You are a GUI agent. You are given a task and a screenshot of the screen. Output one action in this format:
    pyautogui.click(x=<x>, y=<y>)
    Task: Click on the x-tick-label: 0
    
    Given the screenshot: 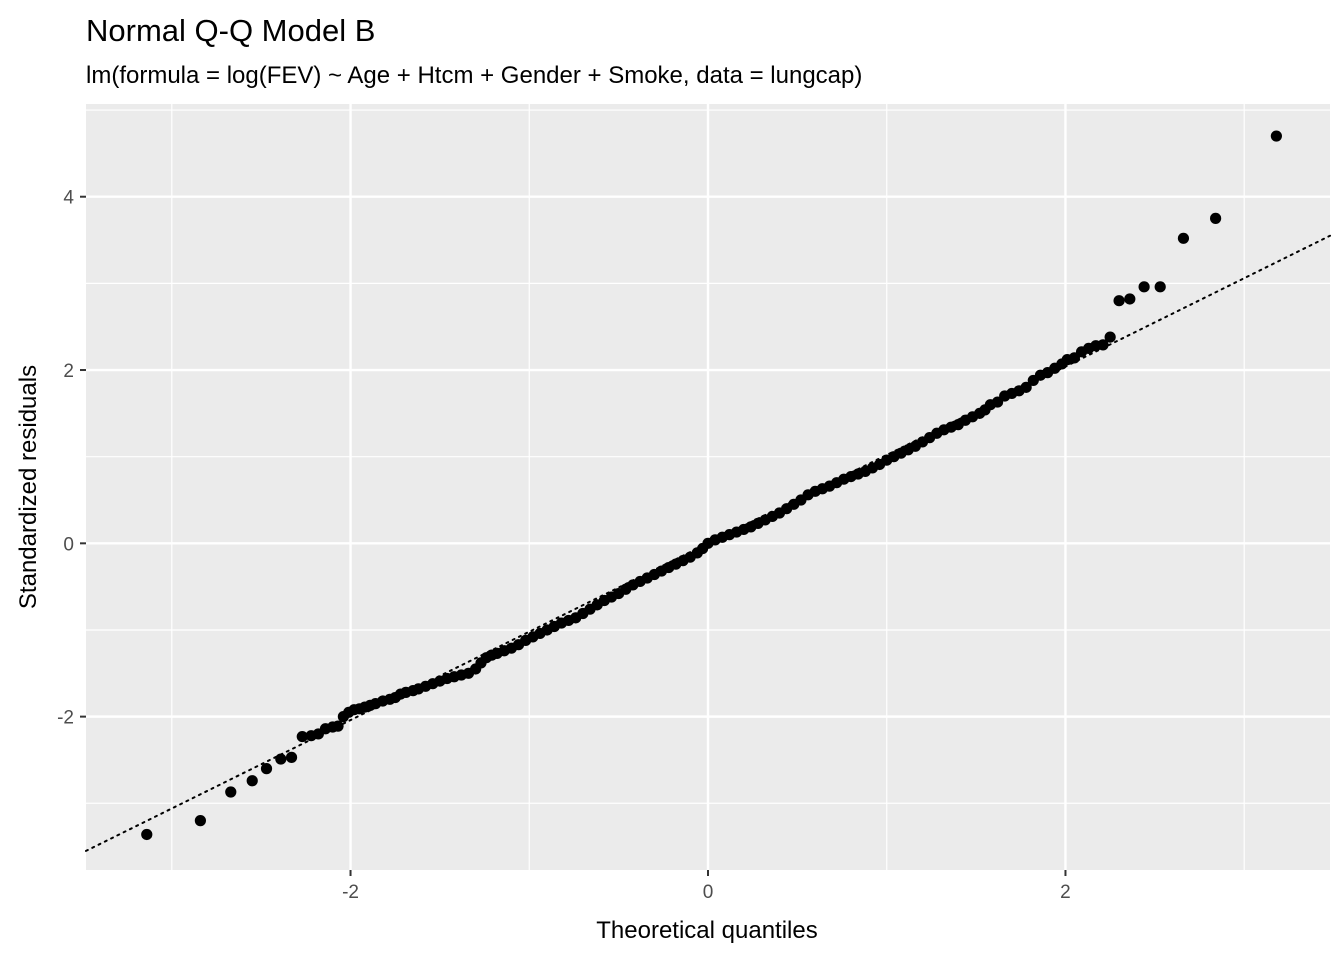 What is the action you would take?
    pyautogui.click(x=708, y=892)
    